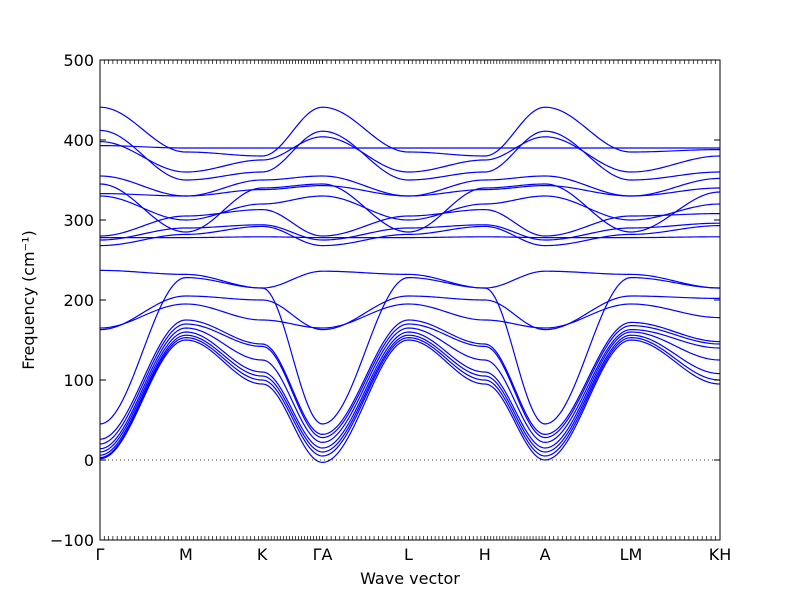  Describe the element at coordinates (408, 554) in the screenshot. I see `x-tick-label: L` at that location.